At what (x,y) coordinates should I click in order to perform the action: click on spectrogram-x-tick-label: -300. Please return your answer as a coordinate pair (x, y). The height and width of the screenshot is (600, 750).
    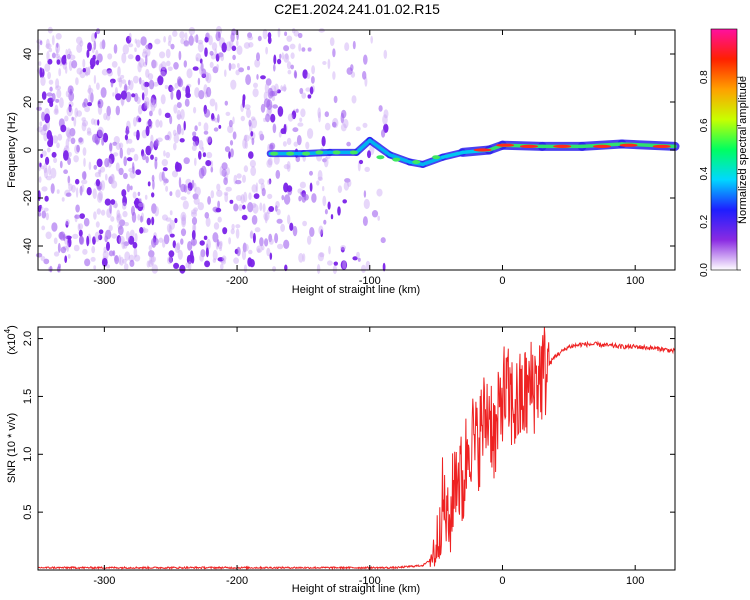
    Looking at the image, I should click on (104, 281).